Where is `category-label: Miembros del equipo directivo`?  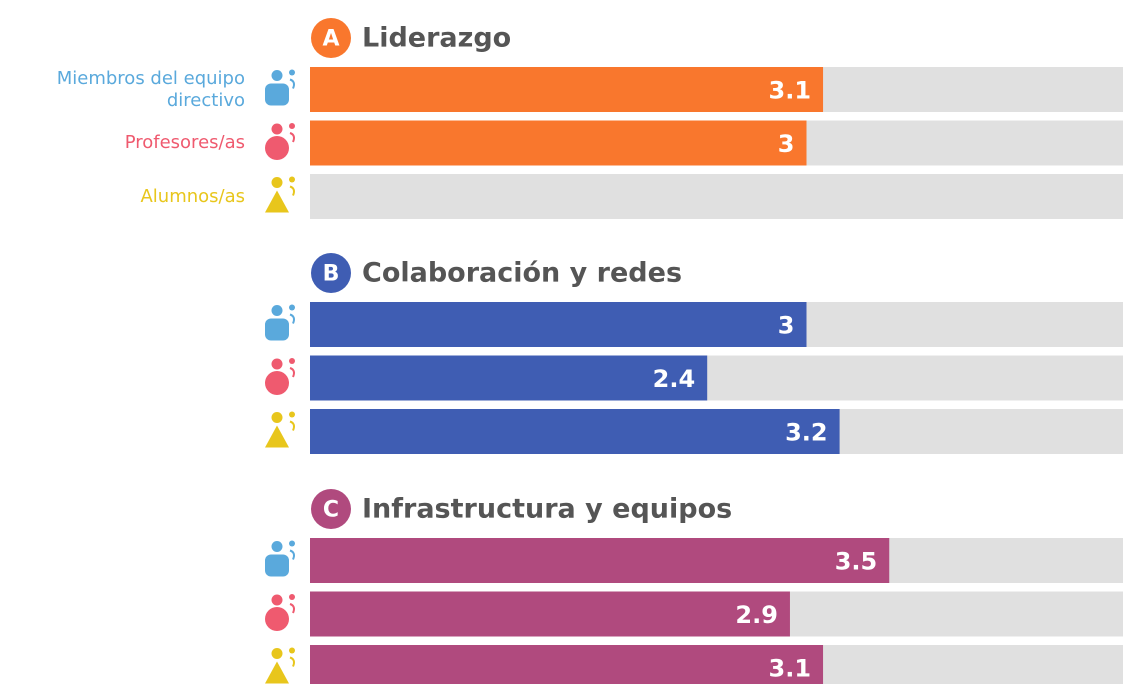
category-label: Miembros del equipo directivo is located at coordinates (150, 89).